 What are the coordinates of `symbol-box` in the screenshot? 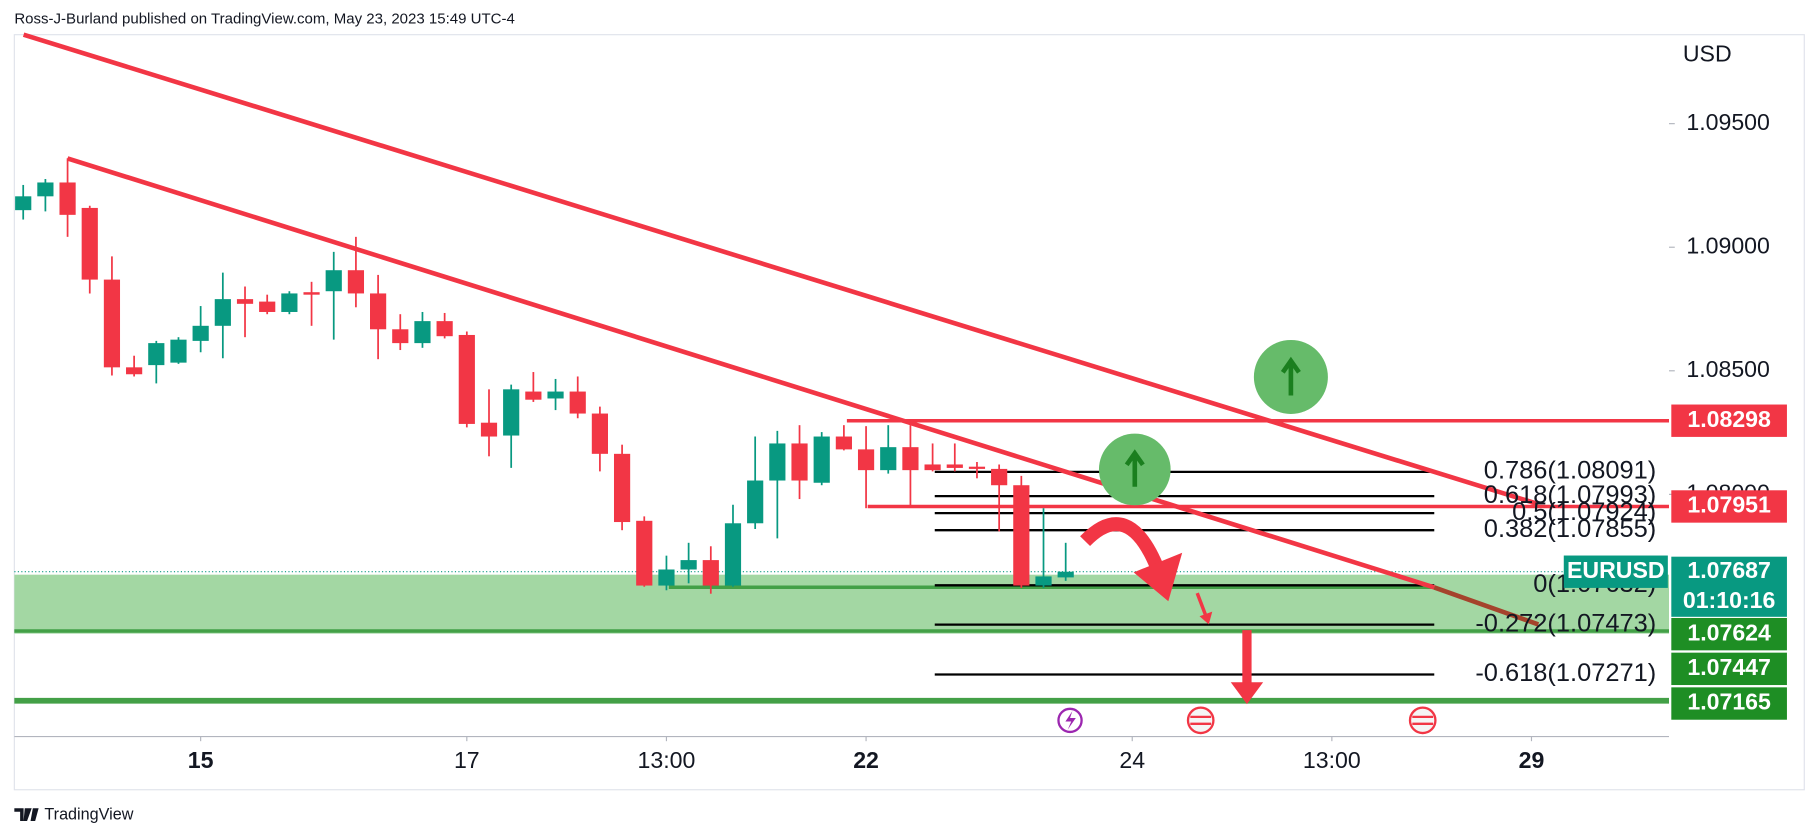 It's located at (1615, 571).